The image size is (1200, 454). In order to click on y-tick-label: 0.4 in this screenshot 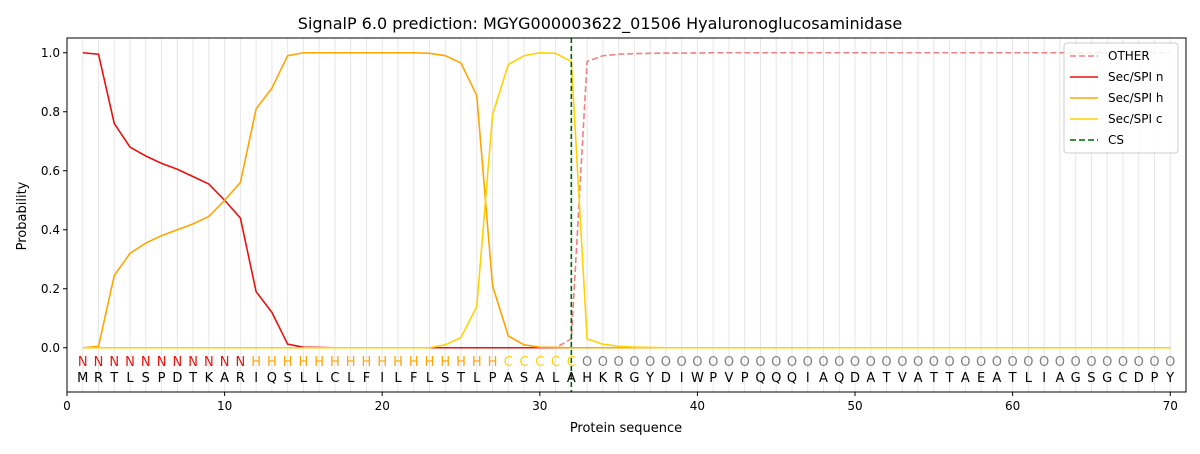, I will do `click(50, 230)`.